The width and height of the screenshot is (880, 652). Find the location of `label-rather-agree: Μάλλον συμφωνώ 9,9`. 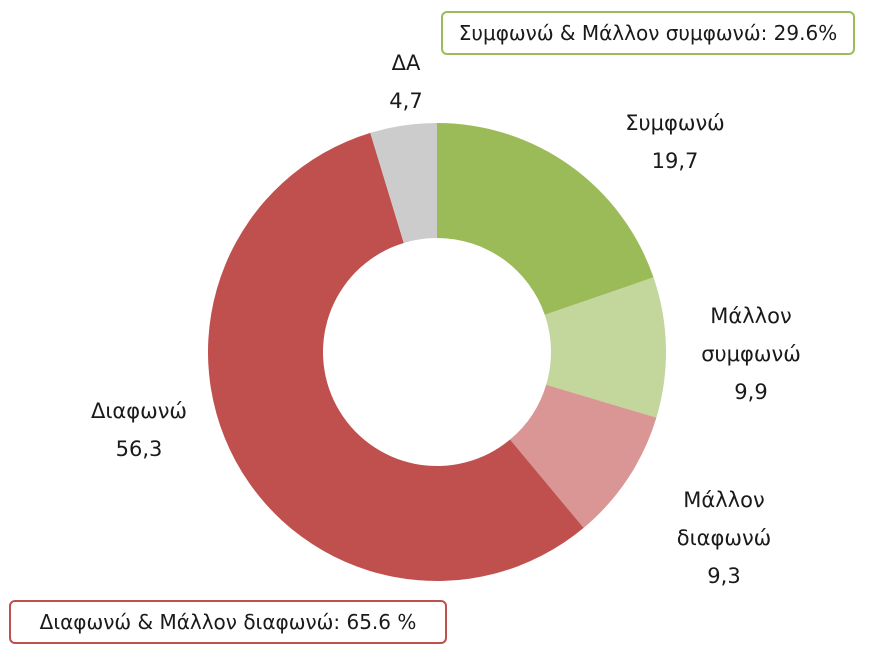

label-rather-agree: Μάλλον συμφωνώ 9,9 is located at coordinates (751, 354).